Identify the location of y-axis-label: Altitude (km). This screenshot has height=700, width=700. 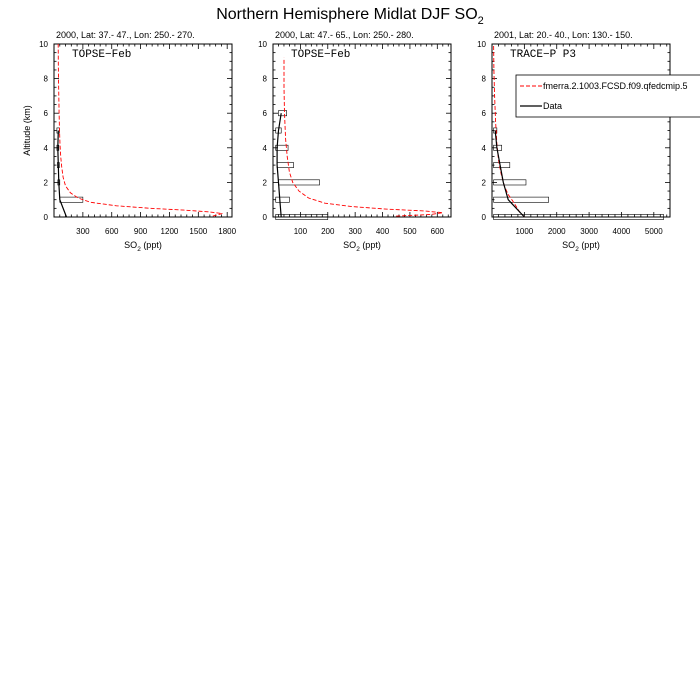
(27, 130).